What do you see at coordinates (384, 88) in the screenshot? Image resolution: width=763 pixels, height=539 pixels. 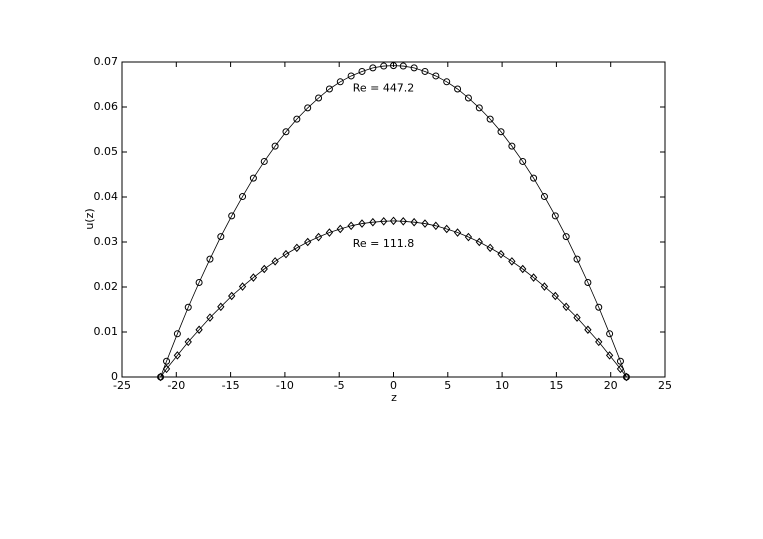 I see `series-annotation: Re = 447.2` at bounding box center [384, 88].